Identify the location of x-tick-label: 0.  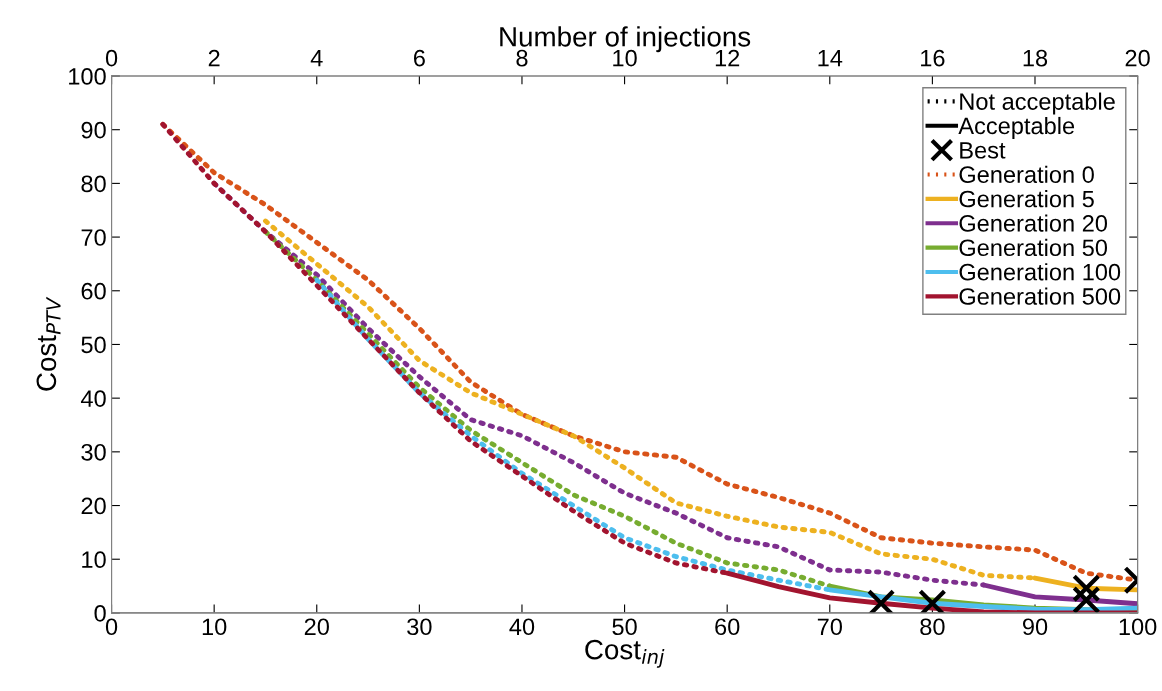
(111, 627).